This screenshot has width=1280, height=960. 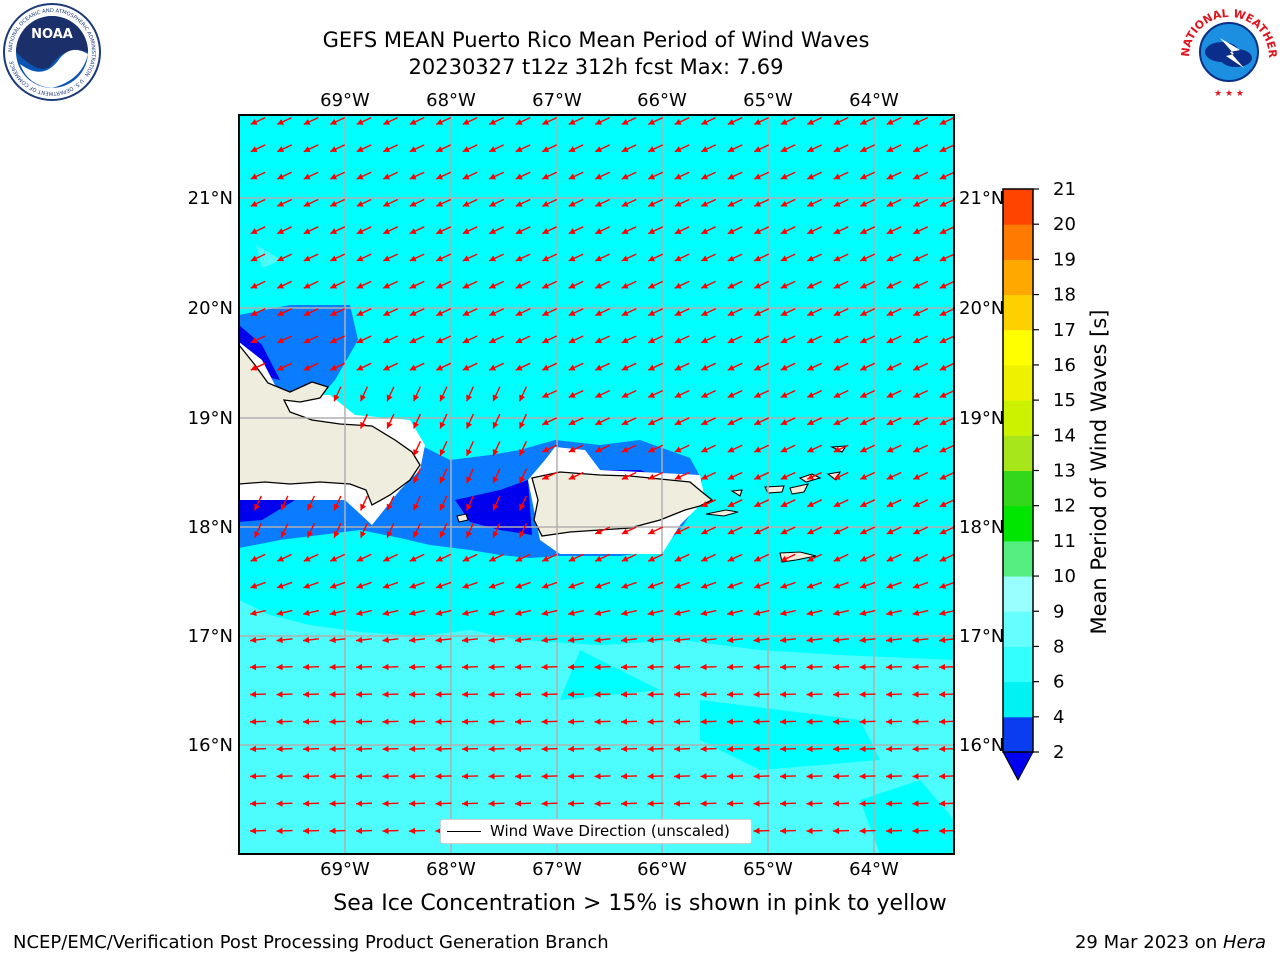 What do you see at coordinates (768, 100) in the screenshot?
I see `lon-label: 65°W` at bounding box center [768, 100].